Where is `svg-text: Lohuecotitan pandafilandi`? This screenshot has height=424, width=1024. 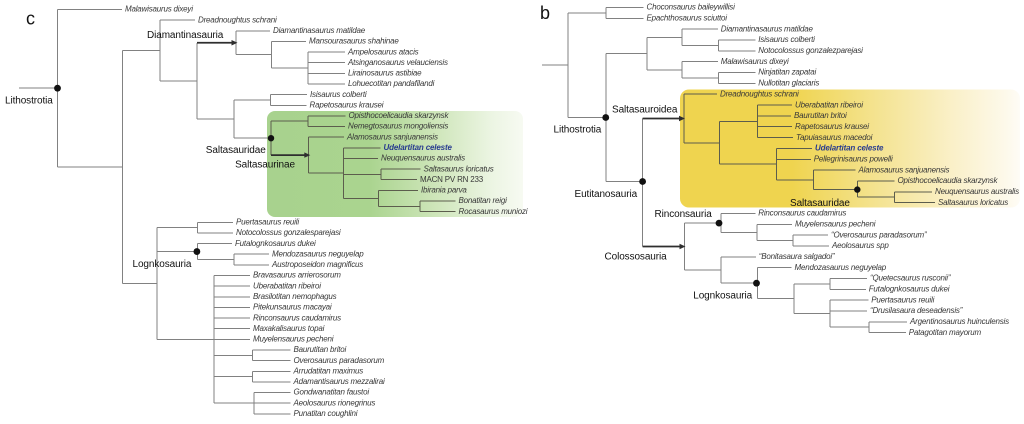 svg-text: Lohuecotitan pandafilandi is located at coordinates (391, 83).